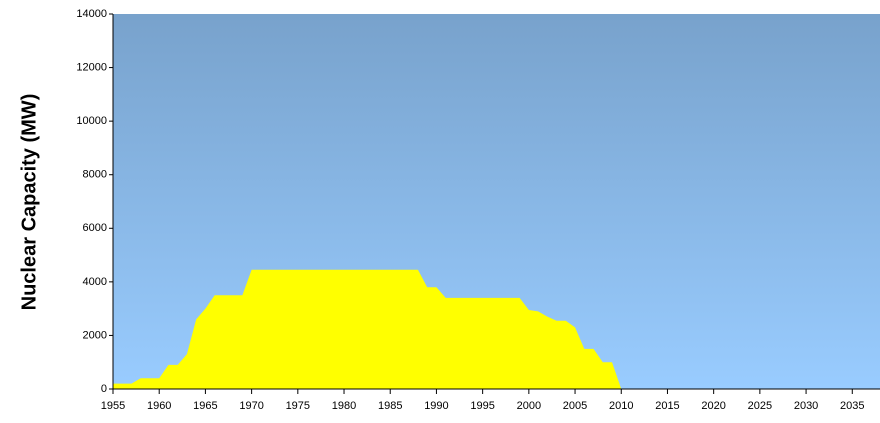  I want to click on x-tick-label: 1995, so click(482, 406).